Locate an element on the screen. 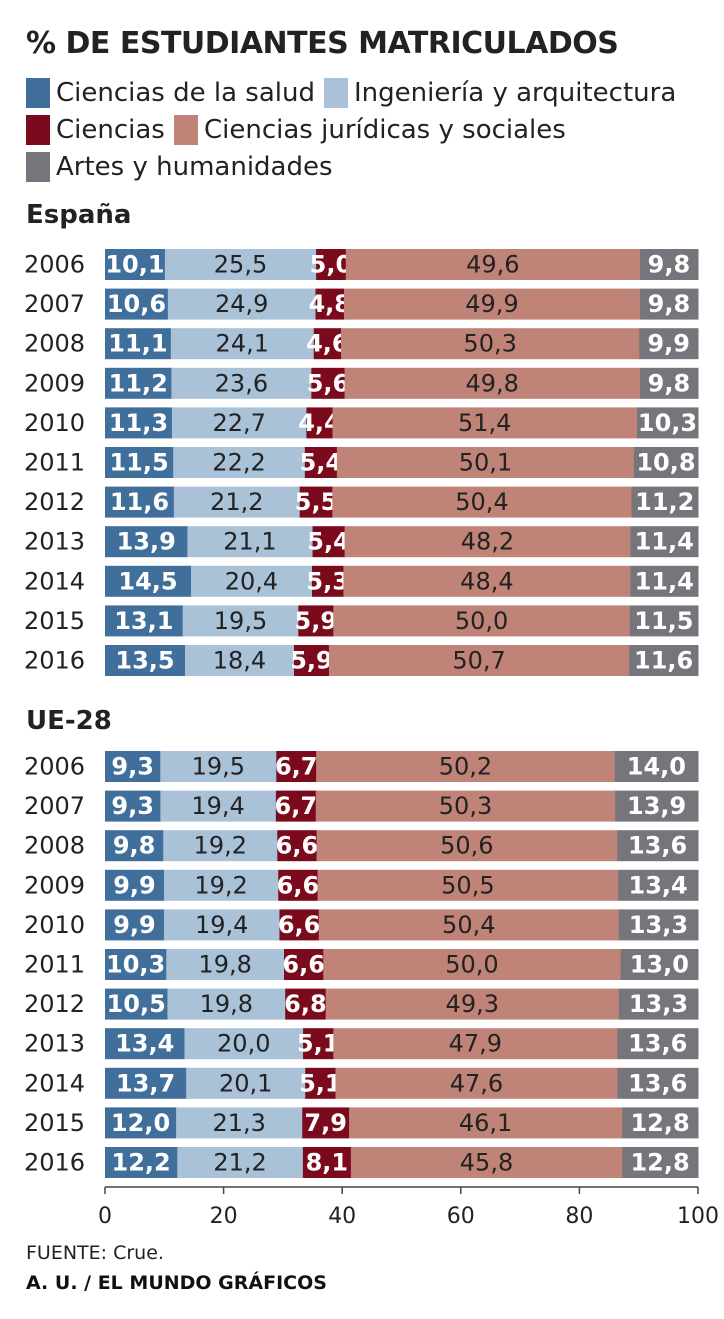  value-label-ue28-2014-ciencias: 5,1 is located at coordinates (320, 1083).